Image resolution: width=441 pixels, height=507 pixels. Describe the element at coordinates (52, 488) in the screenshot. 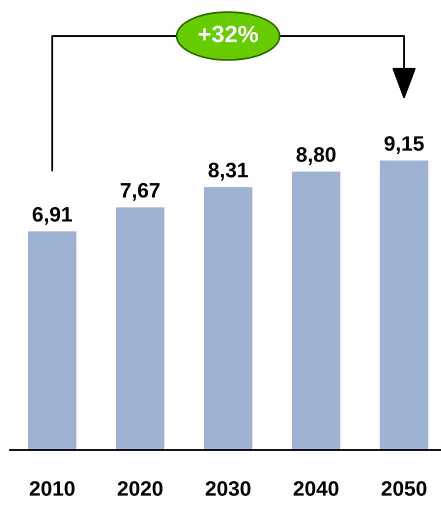

I see `x-tick-label: 2010` at that location.